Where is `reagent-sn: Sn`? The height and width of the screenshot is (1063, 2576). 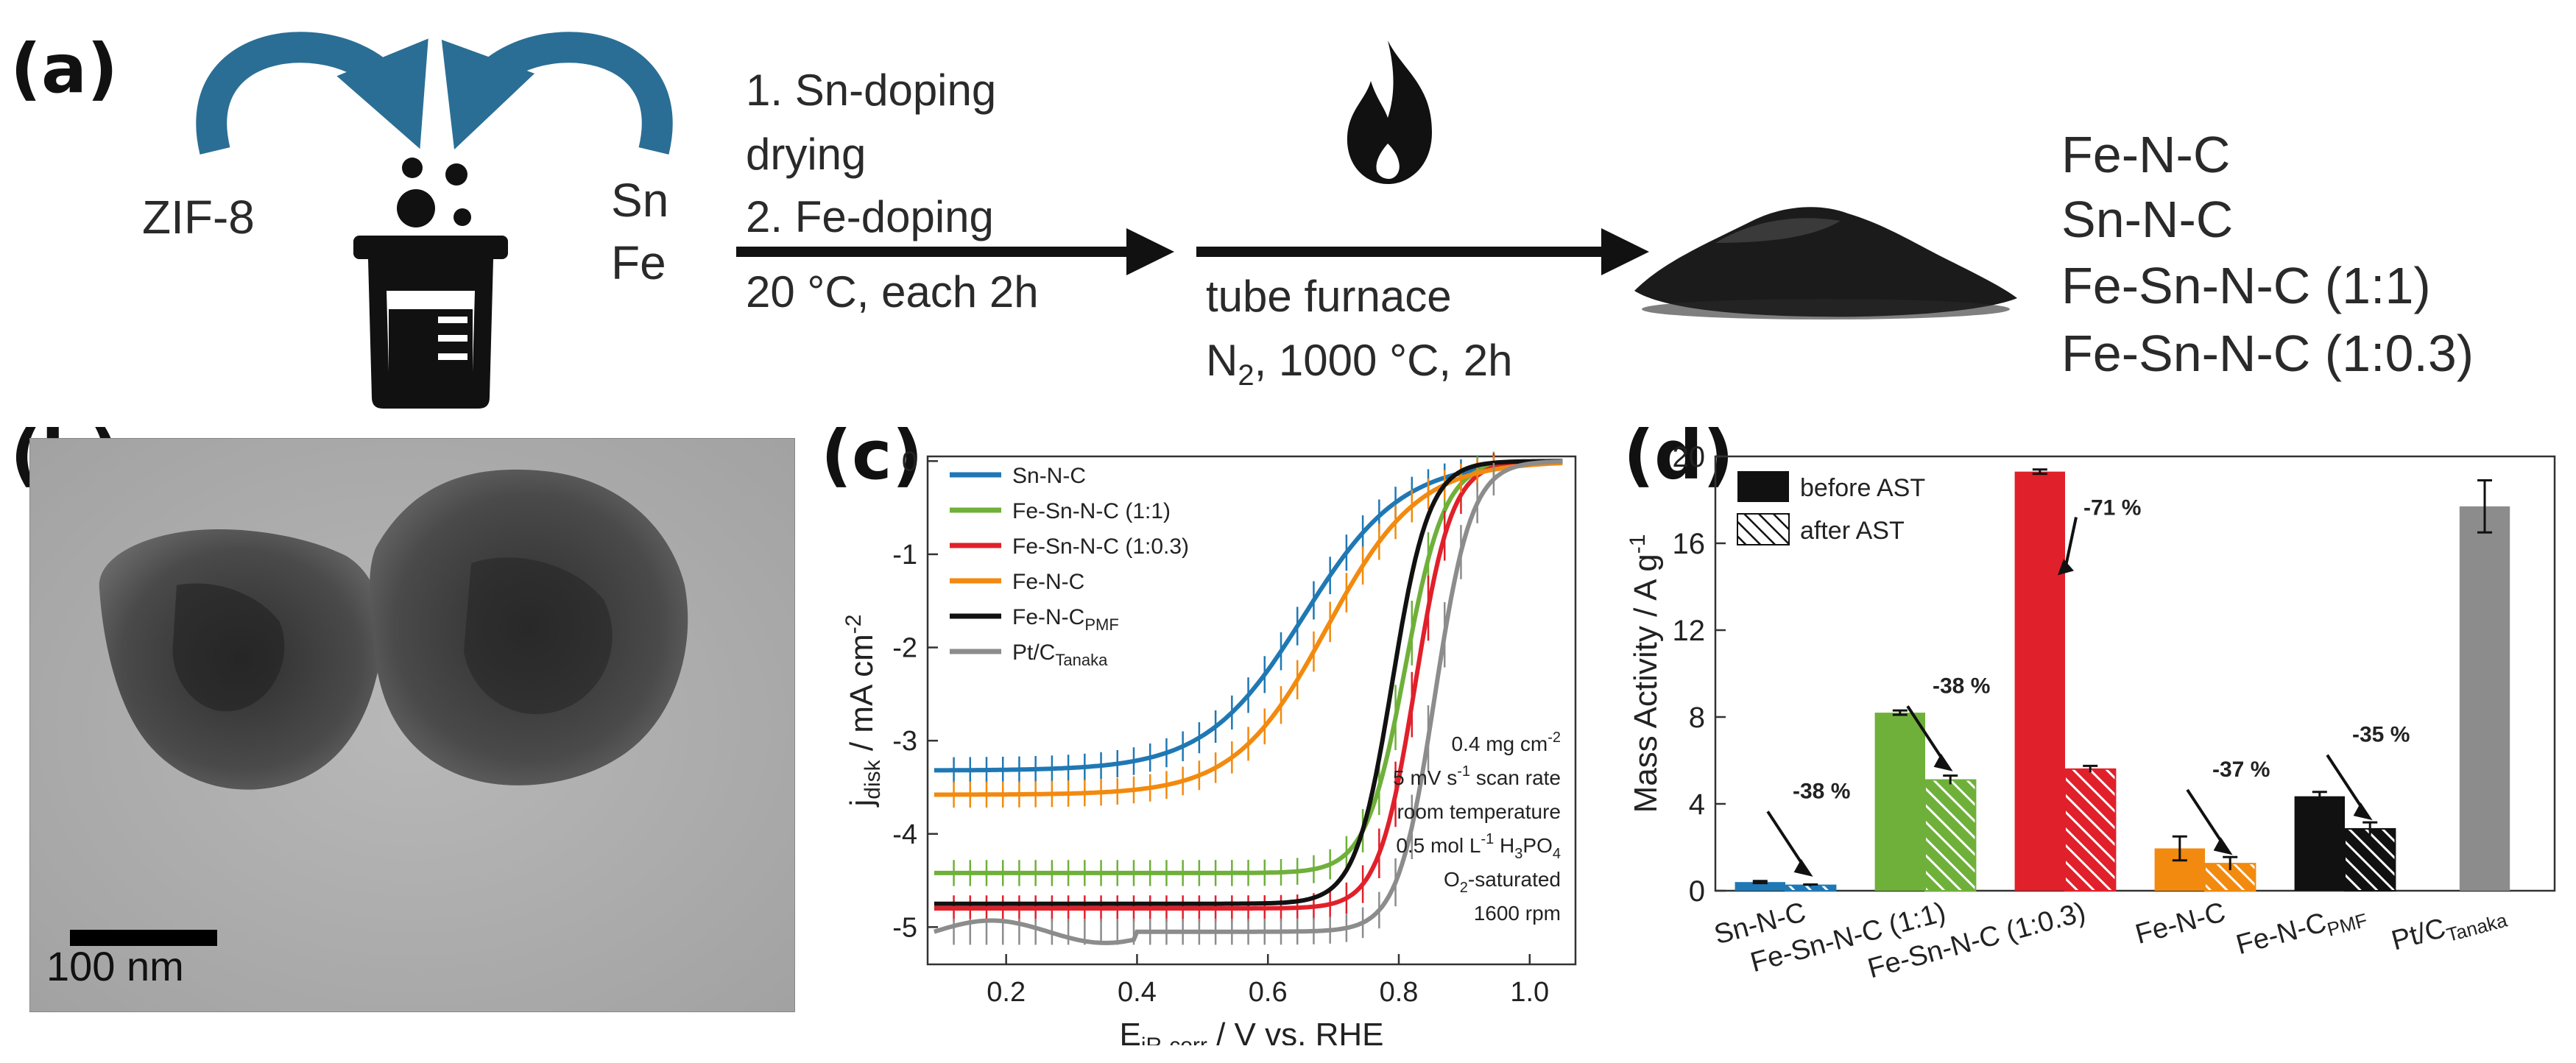 reagent-sn: Sn is located at coordinates (640, 200).